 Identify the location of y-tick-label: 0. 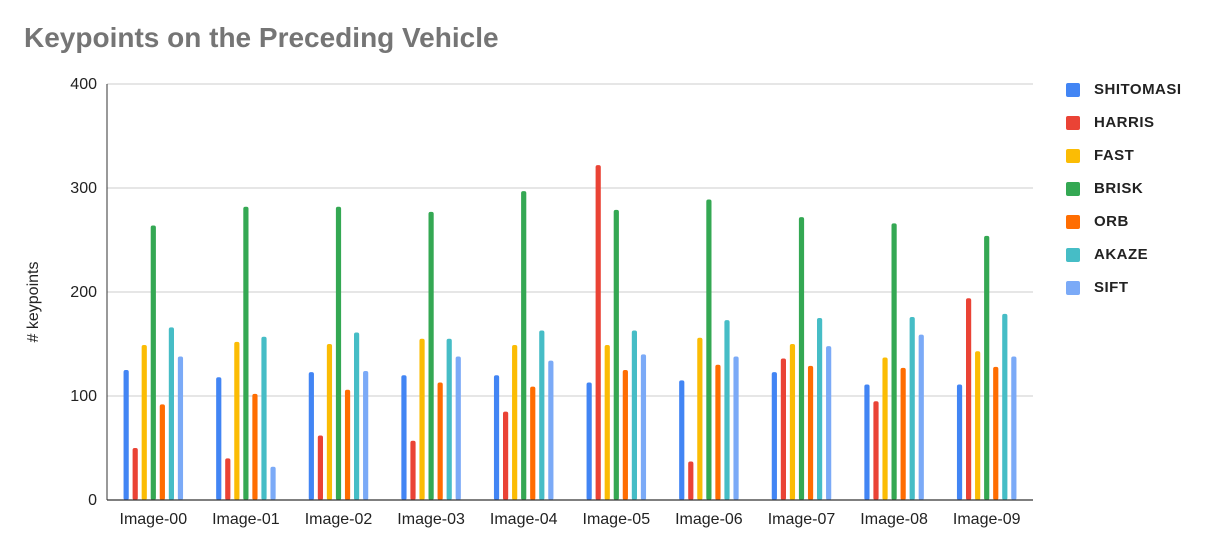
(92, 500).